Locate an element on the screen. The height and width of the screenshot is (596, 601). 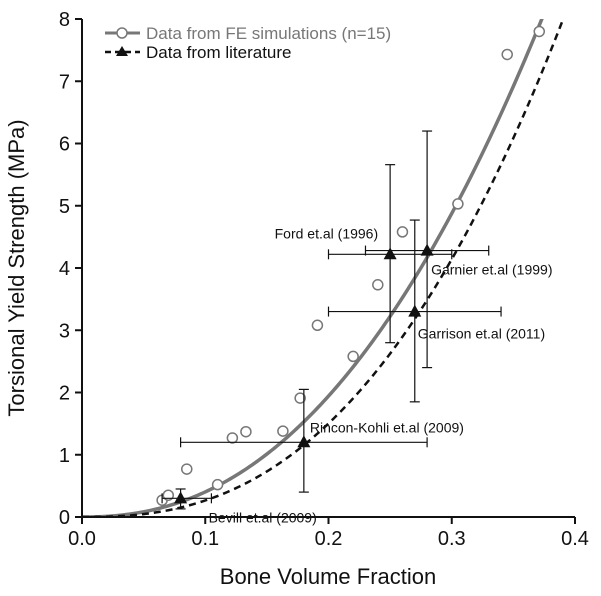
study-annotation: Garrison et.al (2011) is located at coordinates (481, 334).